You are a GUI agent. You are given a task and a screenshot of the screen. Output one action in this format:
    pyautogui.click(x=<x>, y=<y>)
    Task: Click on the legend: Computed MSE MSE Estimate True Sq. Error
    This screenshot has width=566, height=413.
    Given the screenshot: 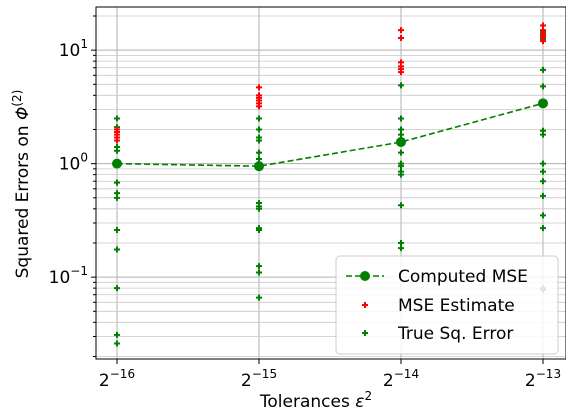 What is the action you would take?
    pyautogui.click(x=447, y=305)
    